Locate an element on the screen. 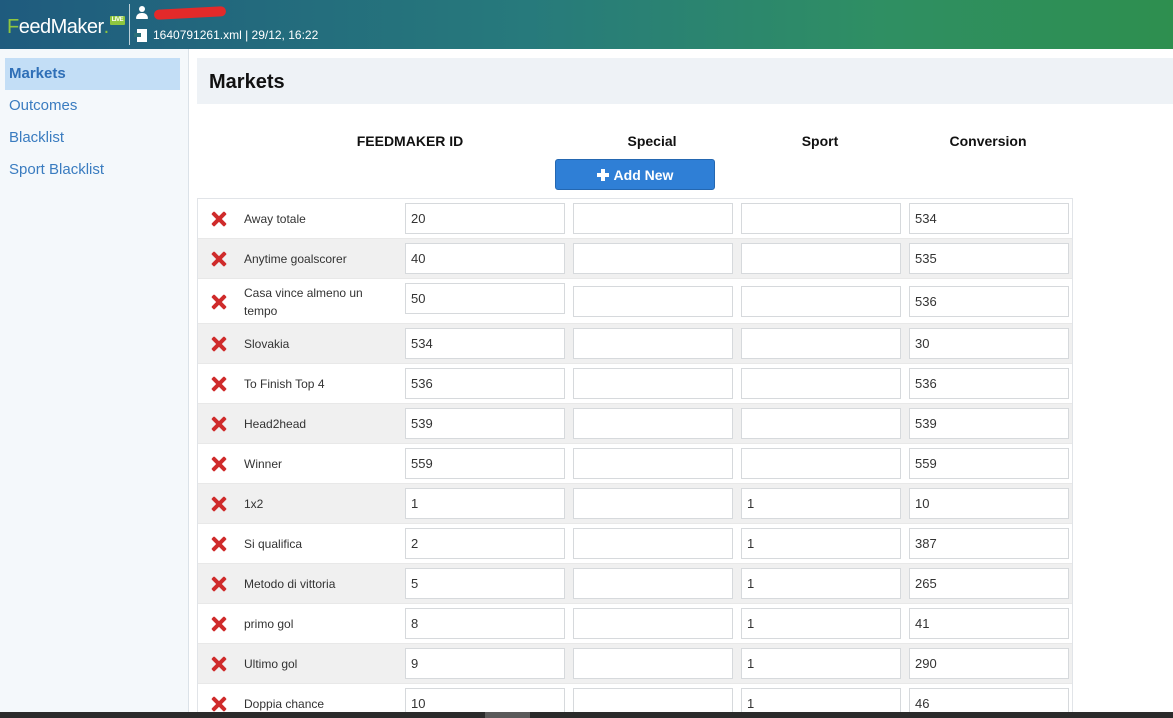 The width and height of the screenshot is (1173, 718). table-row: Winner is located at coordinates (635, 464).